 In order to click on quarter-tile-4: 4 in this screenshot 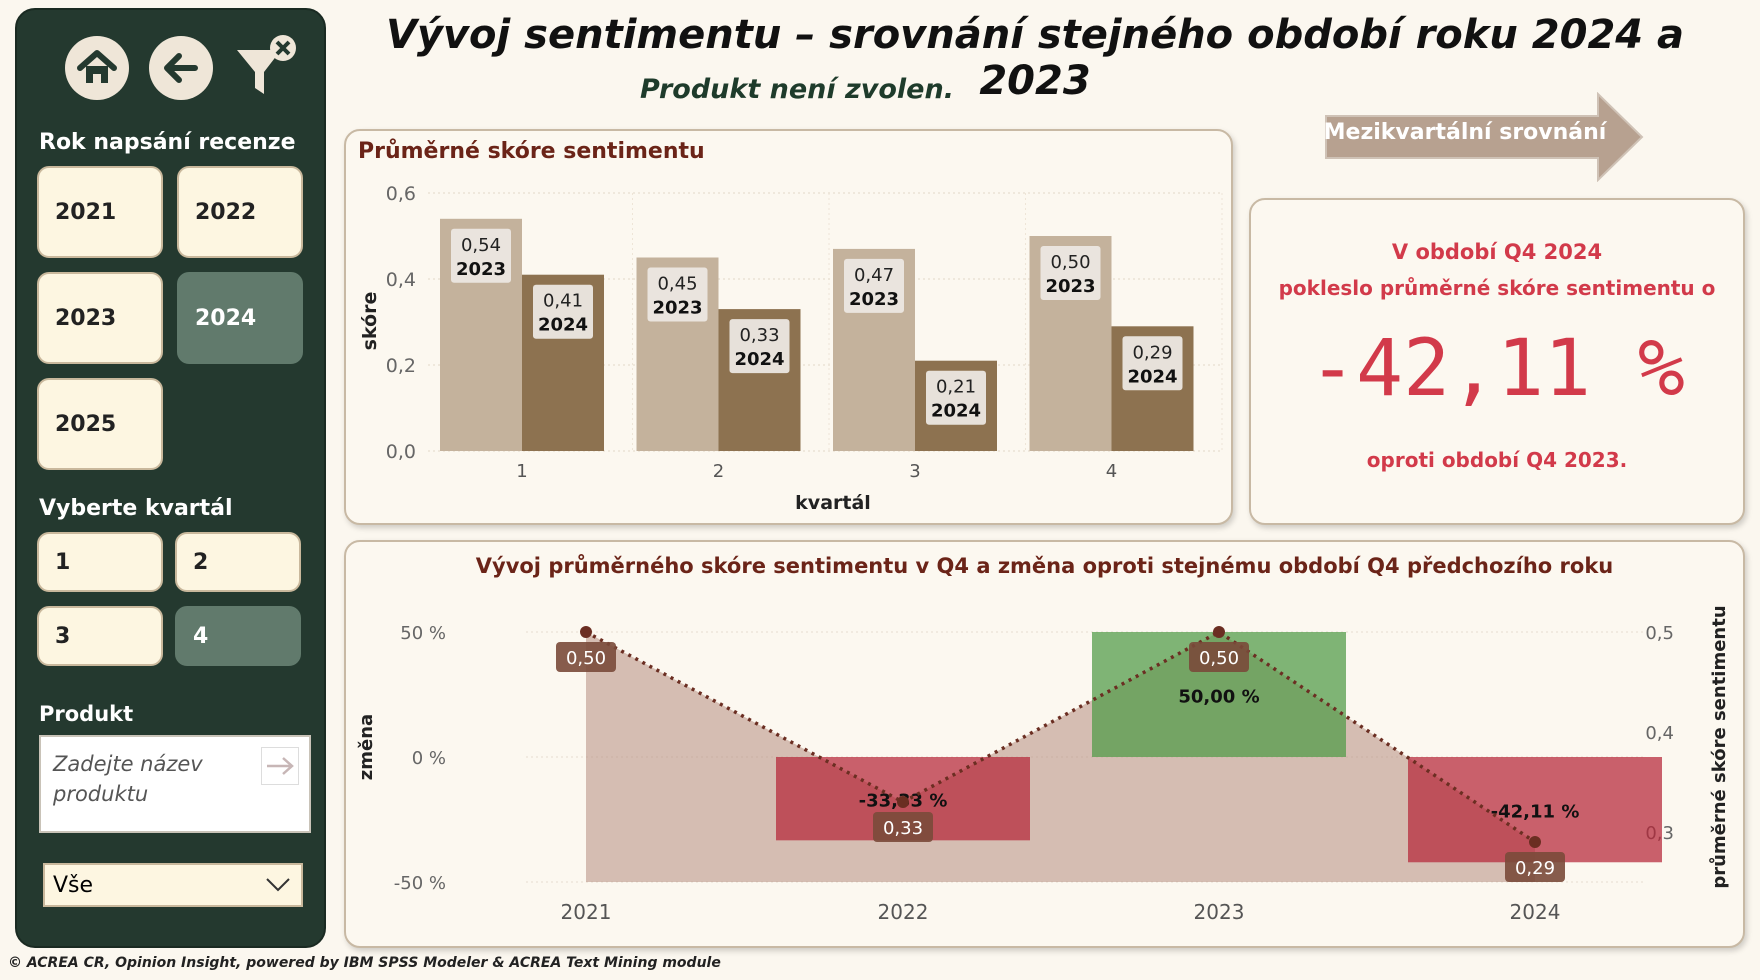, I will do `click(238, 636)`.